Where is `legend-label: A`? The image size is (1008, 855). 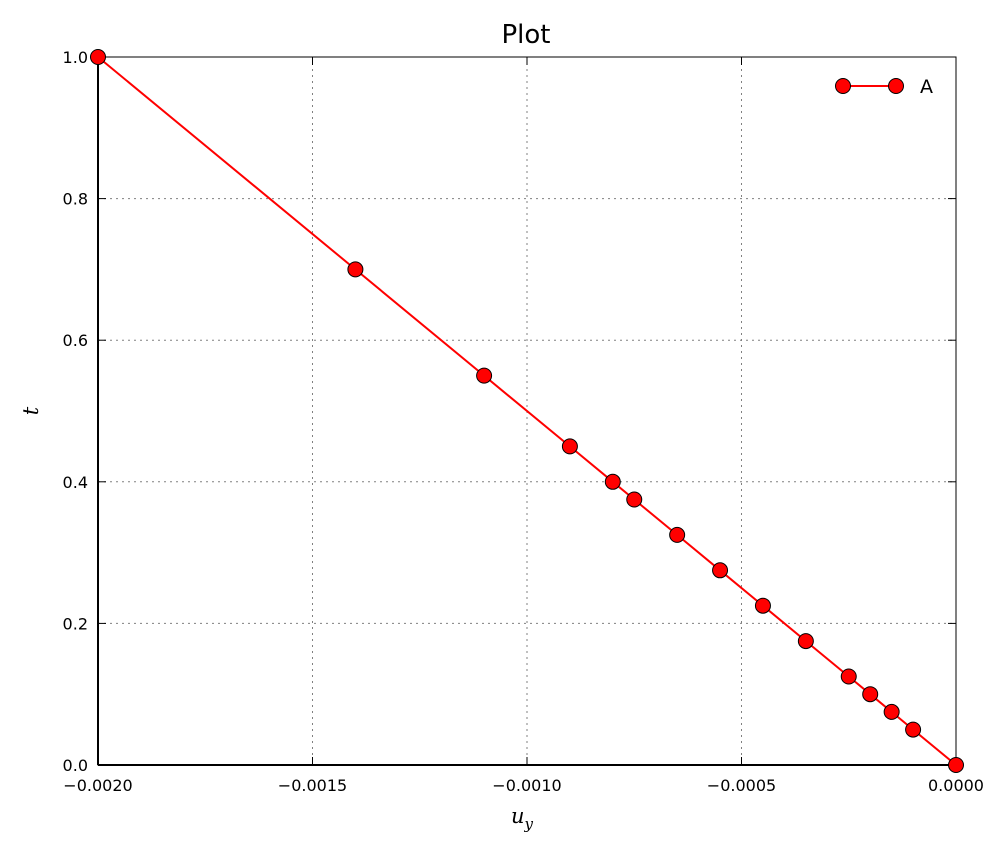 legend-label: A is located at coordinates (926, 87).